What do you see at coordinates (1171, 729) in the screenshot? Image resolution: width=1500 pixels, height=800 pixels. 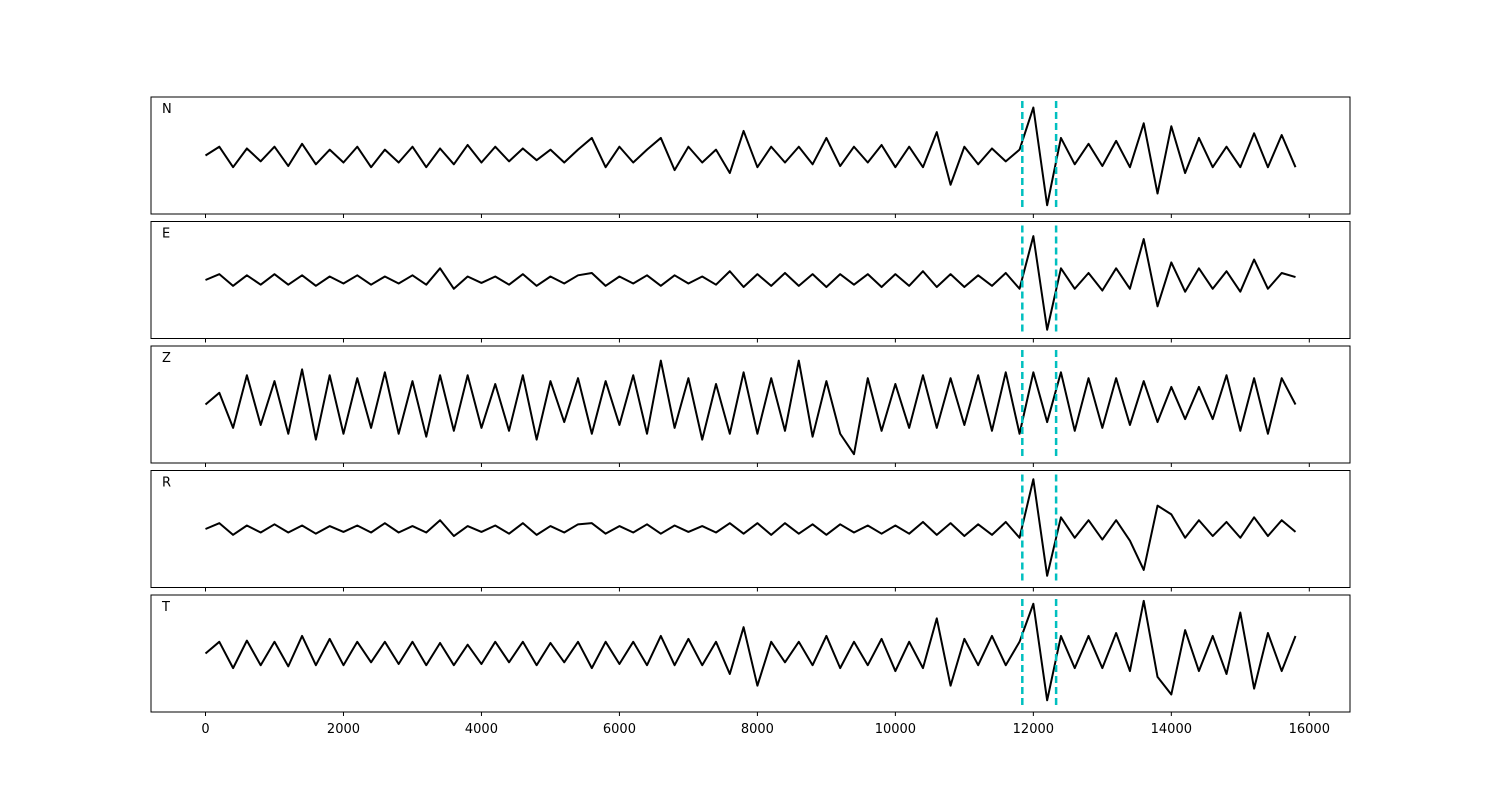 I see `x-tick-label: 14000` at bounding box center [1171, 729].